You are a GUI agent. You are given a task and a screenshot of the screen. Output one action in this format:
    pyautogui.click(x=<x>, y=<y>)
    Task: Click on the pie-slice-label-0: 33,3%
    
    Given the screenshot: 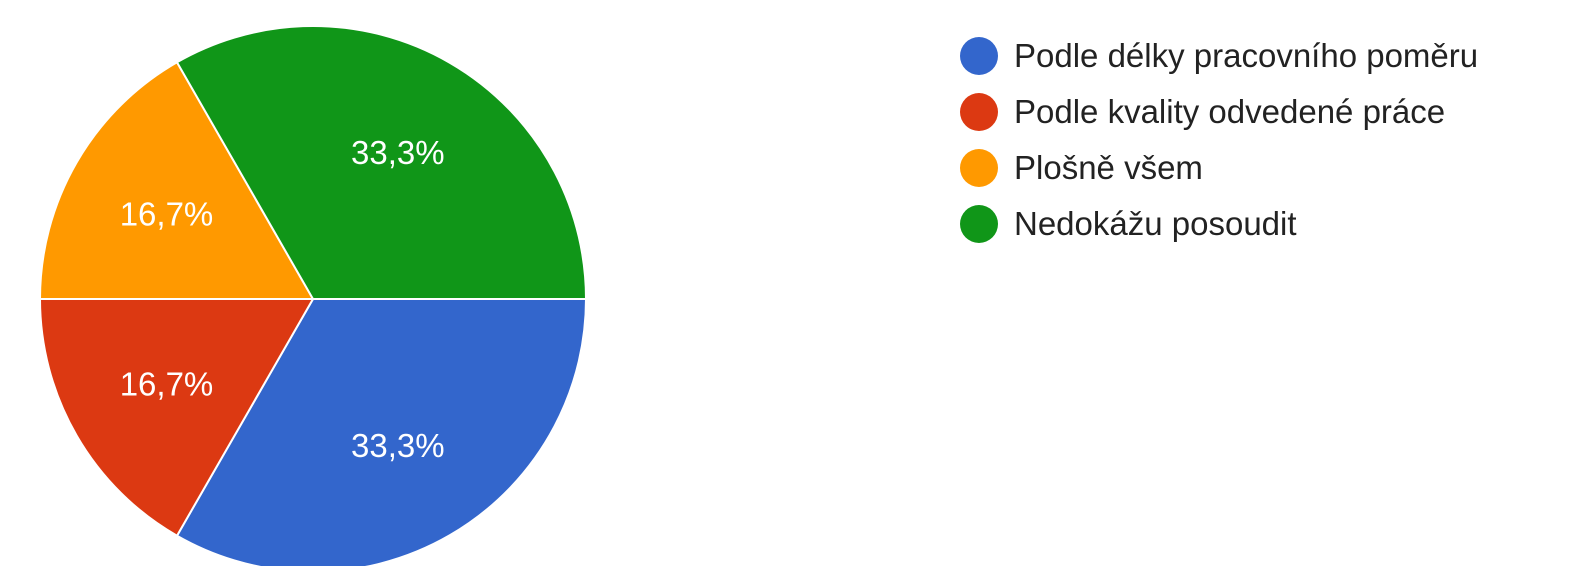 What is the action you would take?
    pyautogui.click(x=398, y=445)
    